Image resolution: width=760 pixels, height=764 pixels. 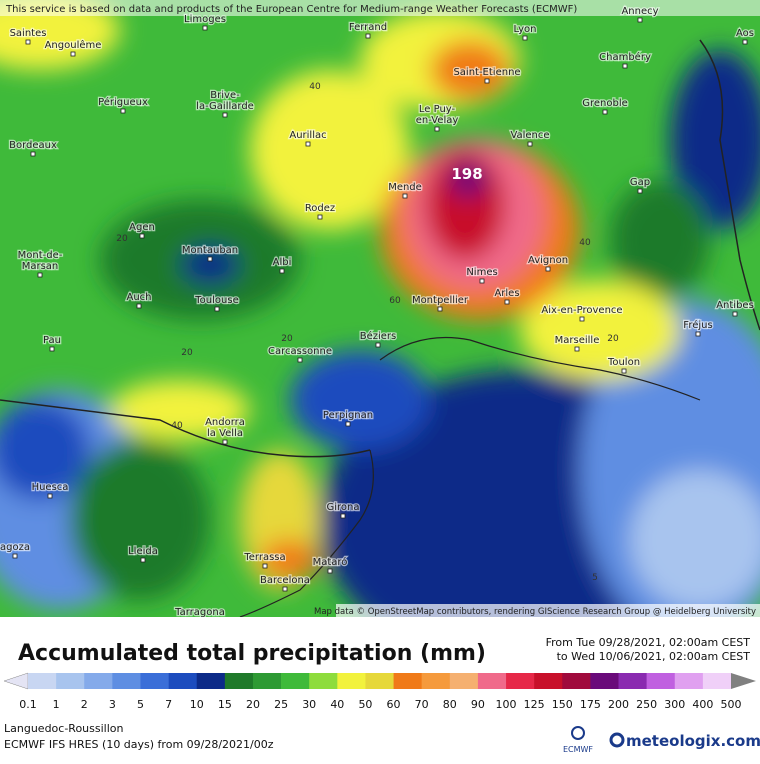 I want to click on city-label: Valence, so click(x=529, y=135).